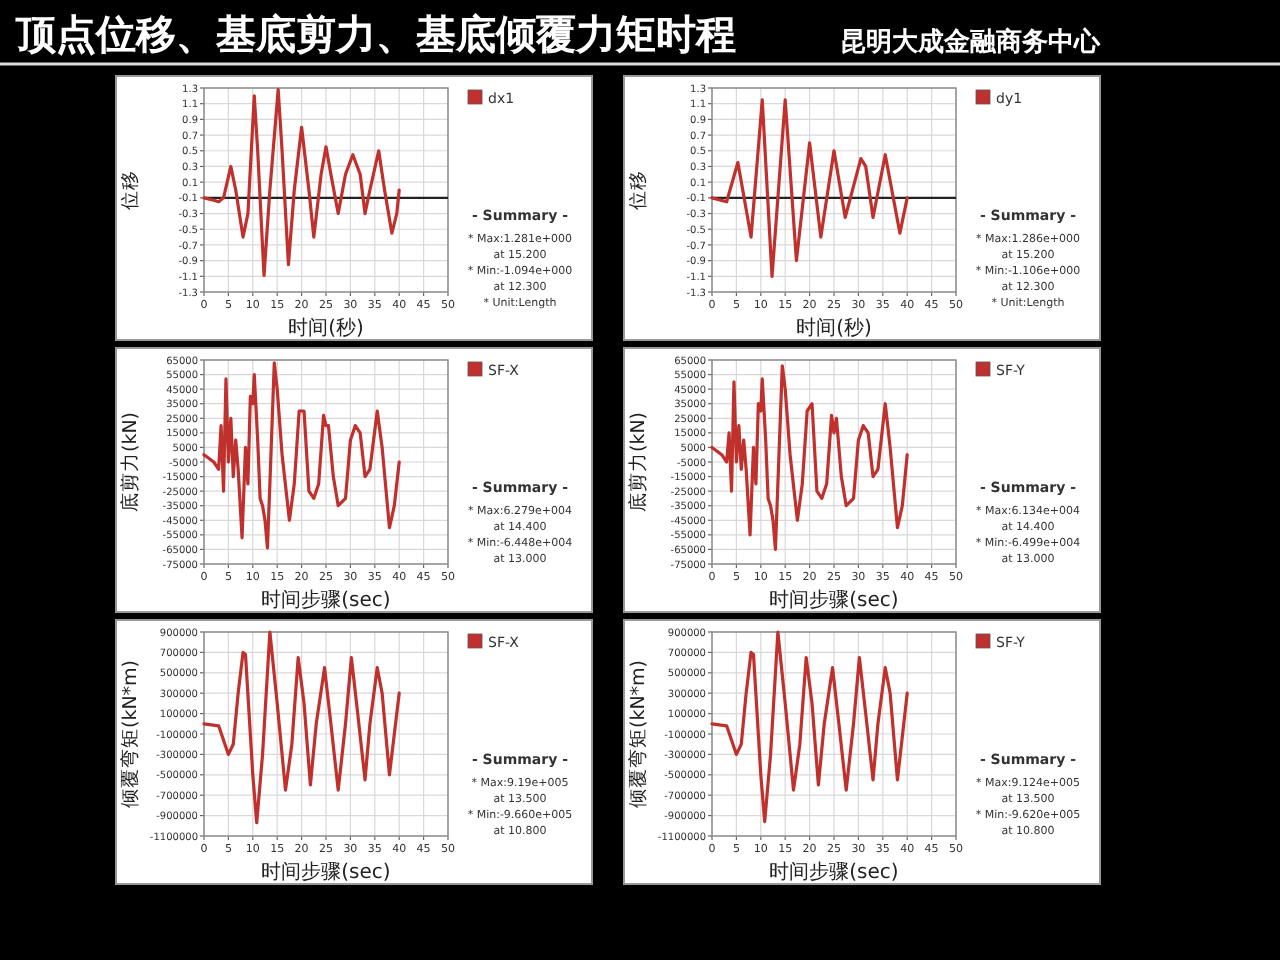 Image resolution: width=1280 pixels, height=960 pixels. I want to click on chart-title: 顶点位移、基底剪力、基底倾覆力矩时程, so click(375, 34).